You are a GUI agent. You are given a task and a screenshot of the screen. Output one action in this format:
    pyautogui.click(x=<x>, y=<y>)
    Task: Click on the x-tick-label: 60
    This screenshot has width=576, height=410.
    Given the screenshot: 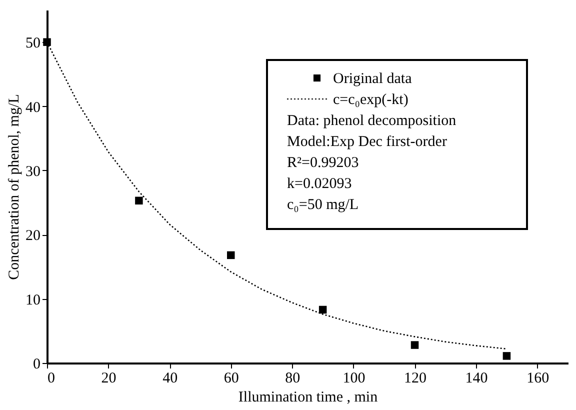 What is the action you would take?
    pyautogui.click(x=231, y=378)
    